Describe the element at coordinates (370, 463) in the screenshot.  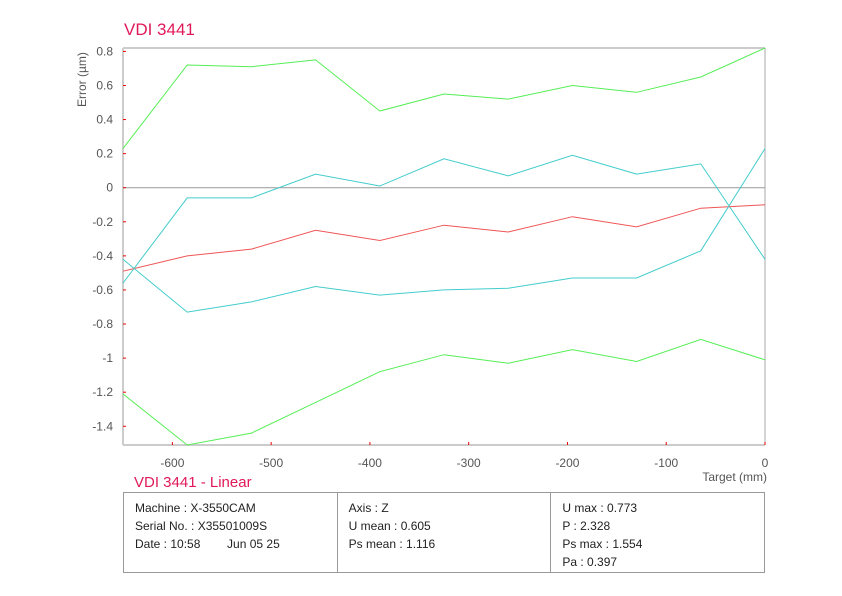
I see `x-tick-label: -400` at that location.